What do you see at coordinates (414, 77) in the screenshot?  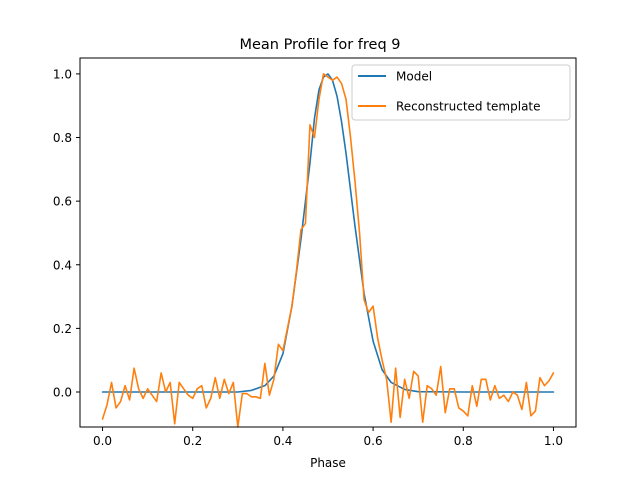 I see `legend-label-model: Model` at bounding box center [414, 77].